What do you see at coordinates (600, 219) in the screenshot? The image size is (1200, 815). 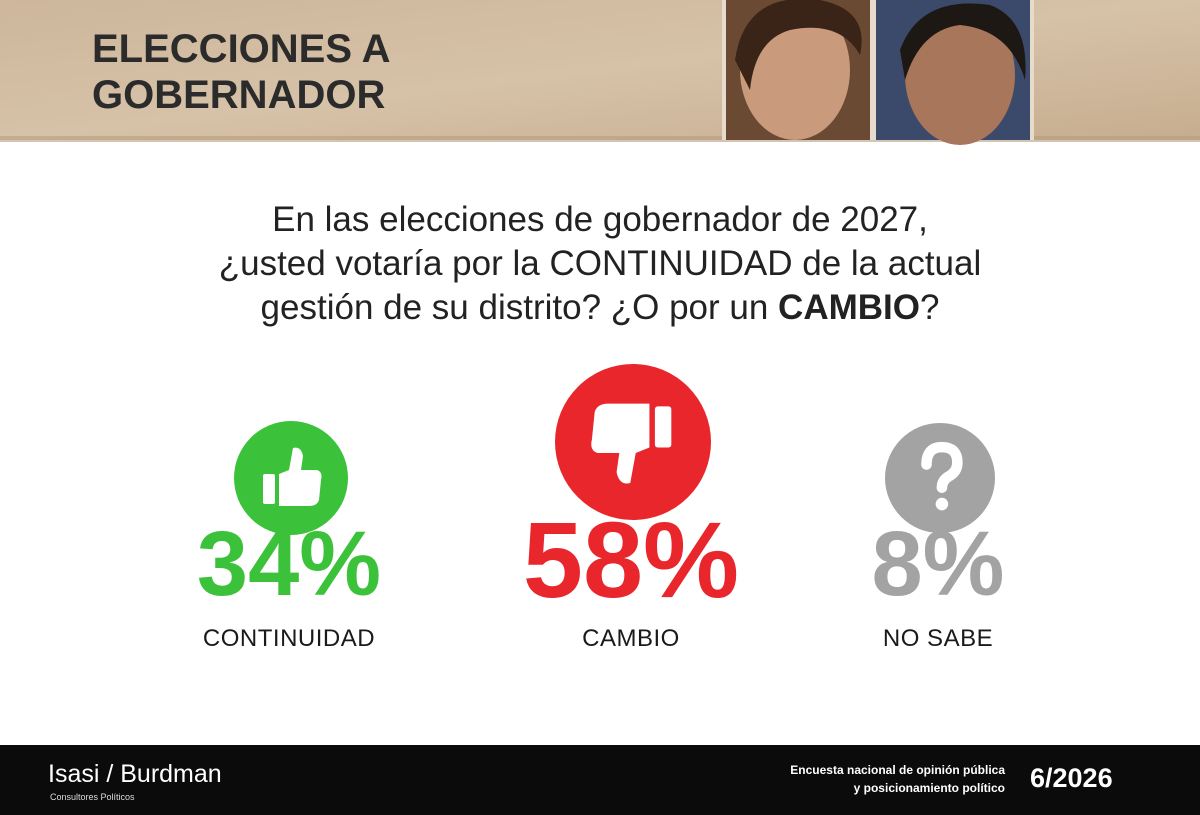 I see `question-line: En las elecciones de gobernador de 2027,` at bounding box center [600, 219].